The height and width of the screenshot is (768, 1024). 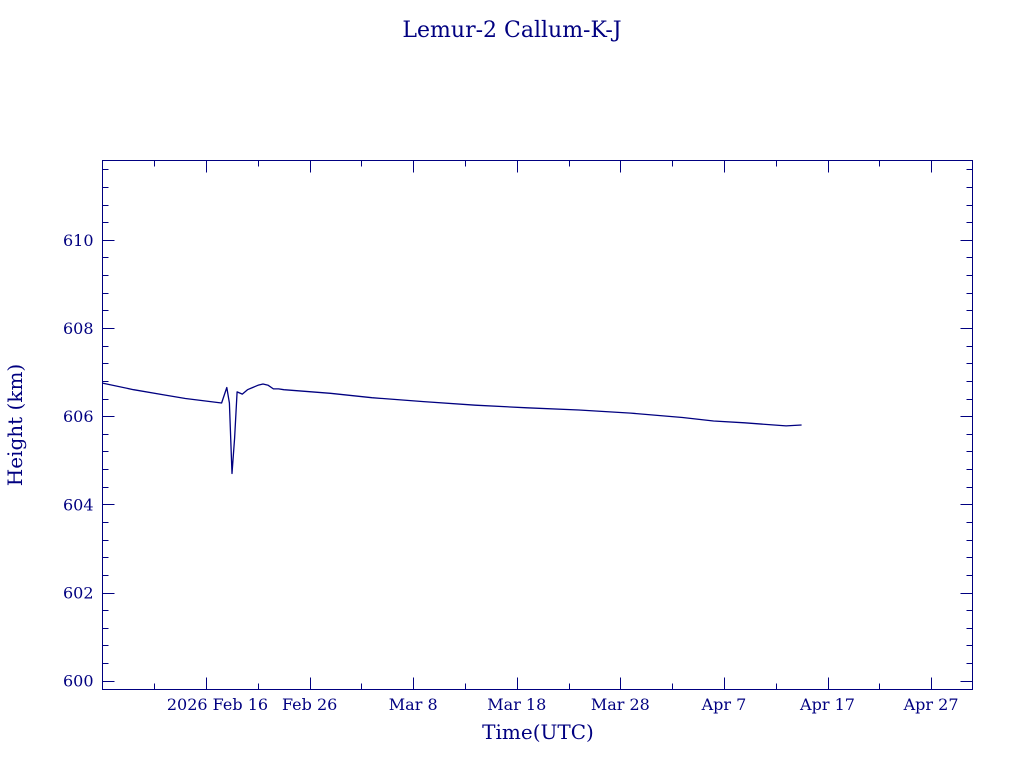 What do you see at coordinates (78, 240) in the screenshot?
I see `y-tick-label: 610` at bounding box center [78, 240].